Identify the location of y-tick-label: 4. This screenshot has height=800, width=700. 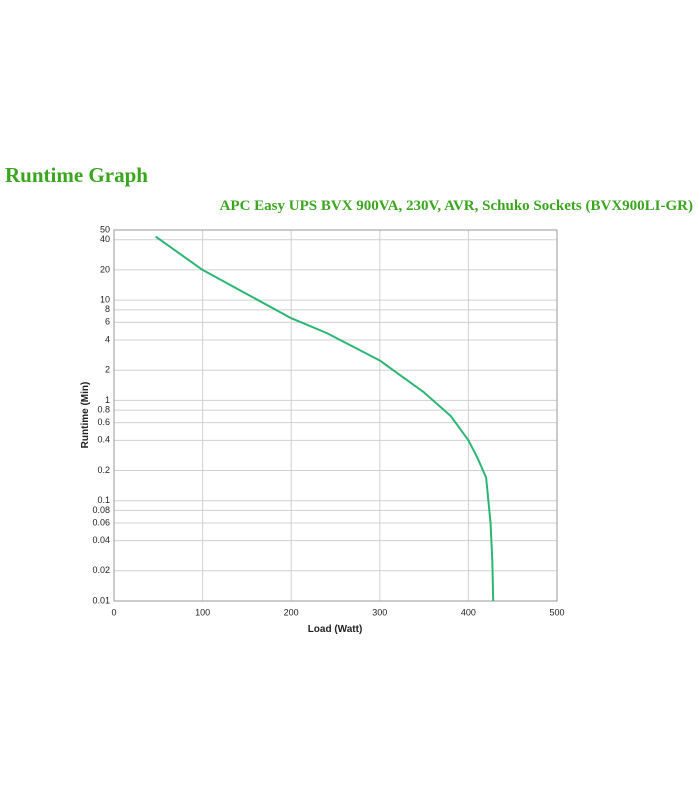
(107, 339).